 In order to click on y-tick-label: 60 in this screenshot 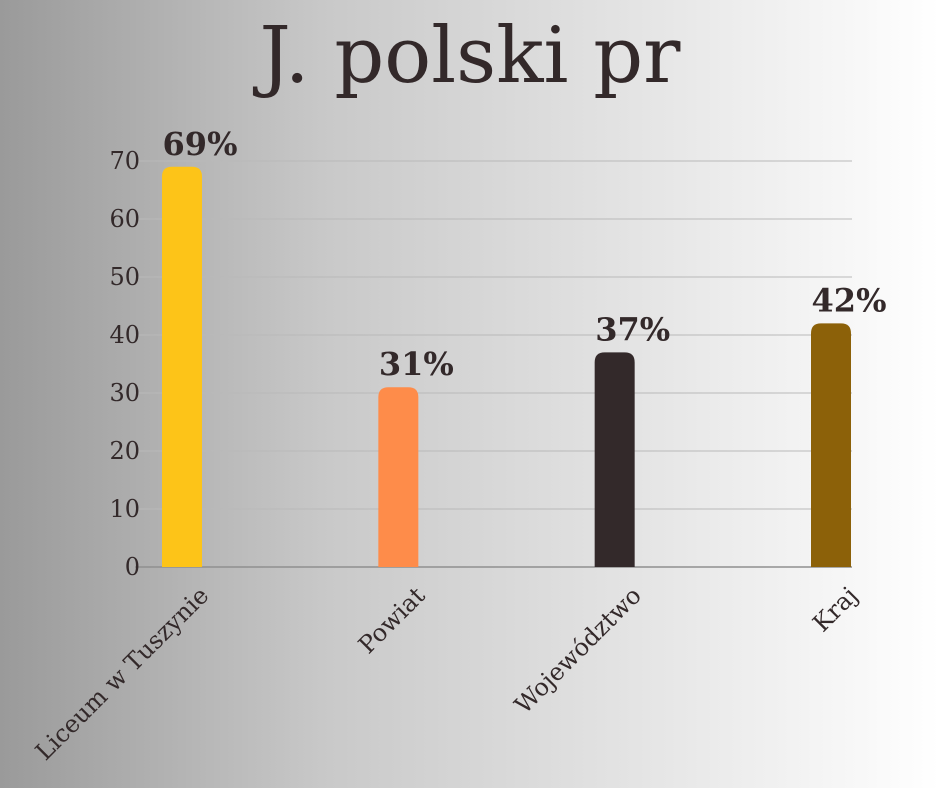, I will do `click(124, 219)`.